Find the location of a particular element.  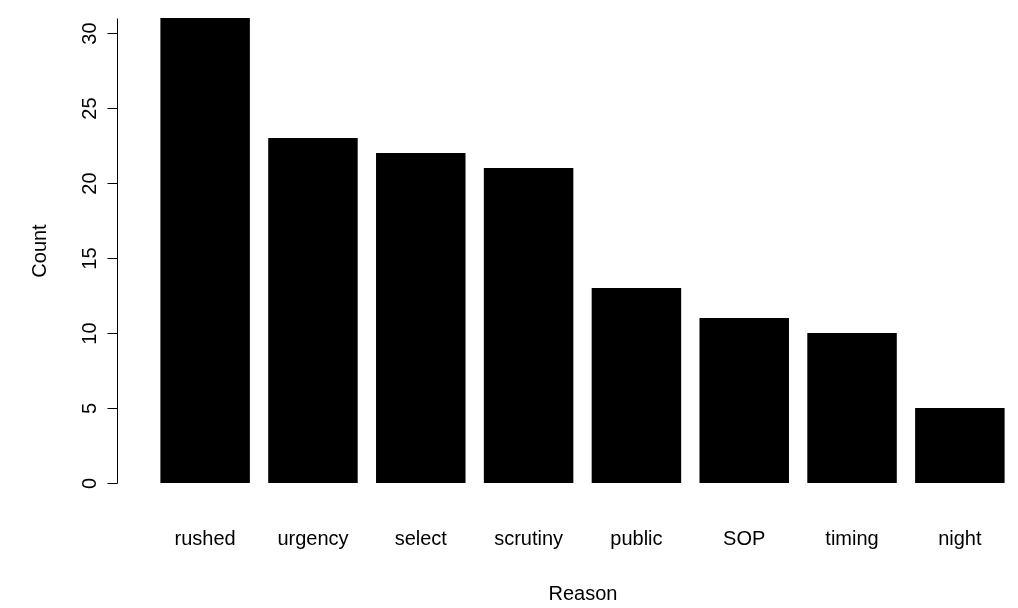

y-tick-label: 30 is located at coordinates (88, 33).